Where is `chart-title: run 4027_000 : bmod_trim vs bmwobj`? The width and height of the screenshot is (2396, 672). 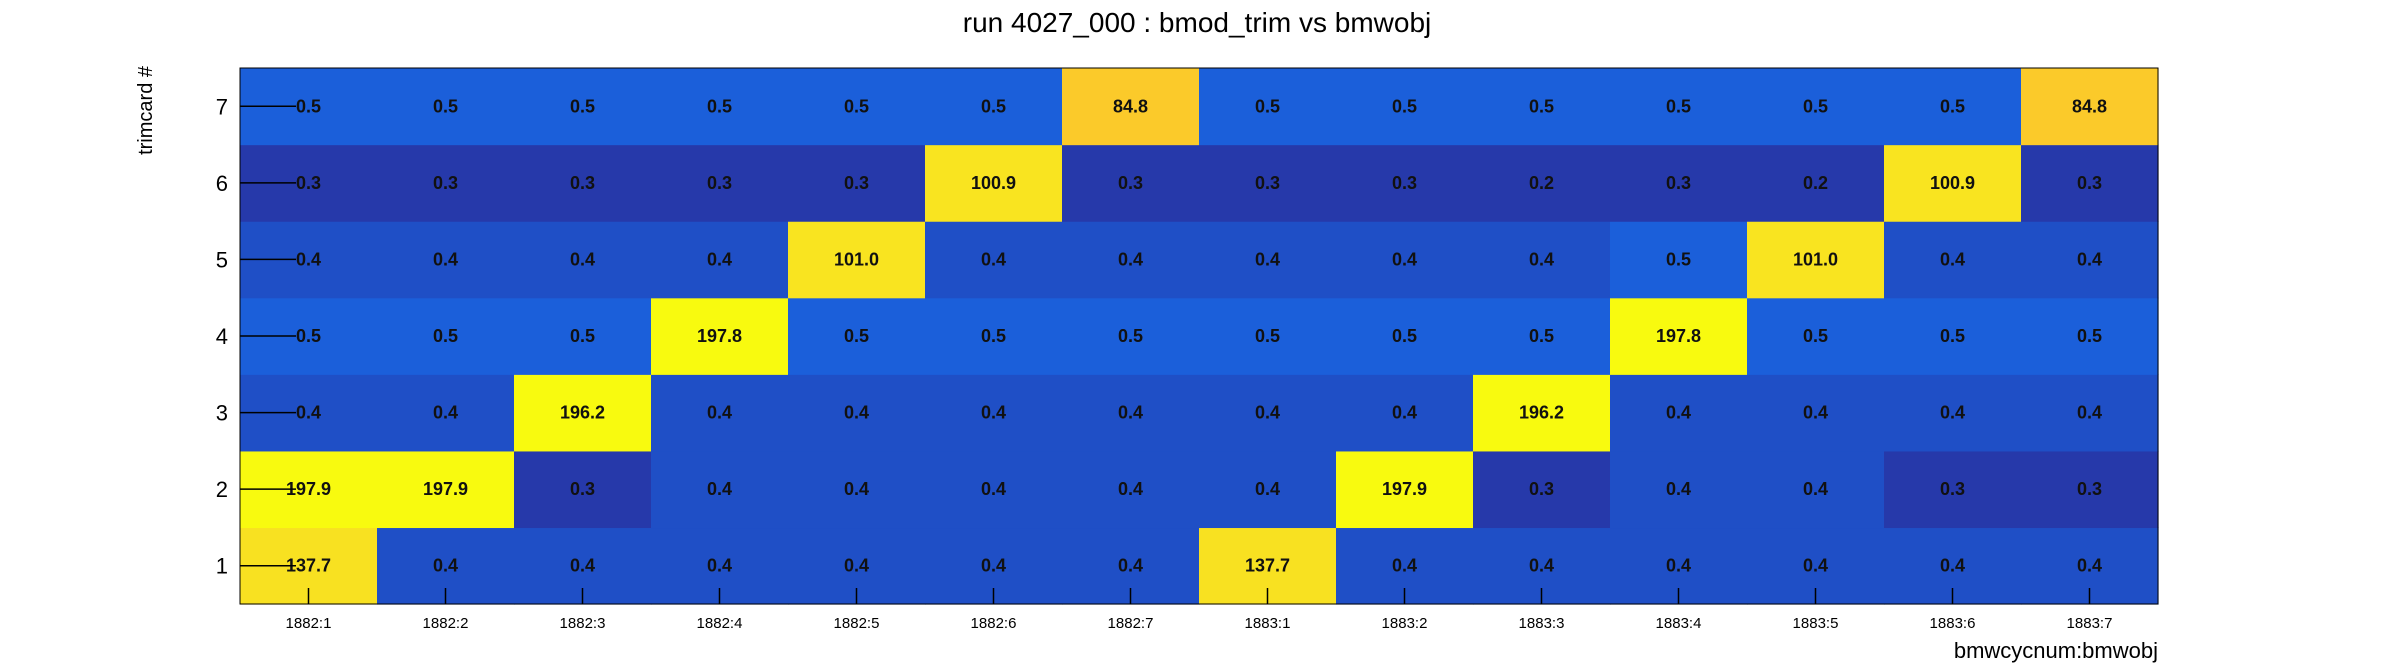 chart-title: run 4027_000 : bmod_trim vs bmwobj is located at coordinates (1197, 22).